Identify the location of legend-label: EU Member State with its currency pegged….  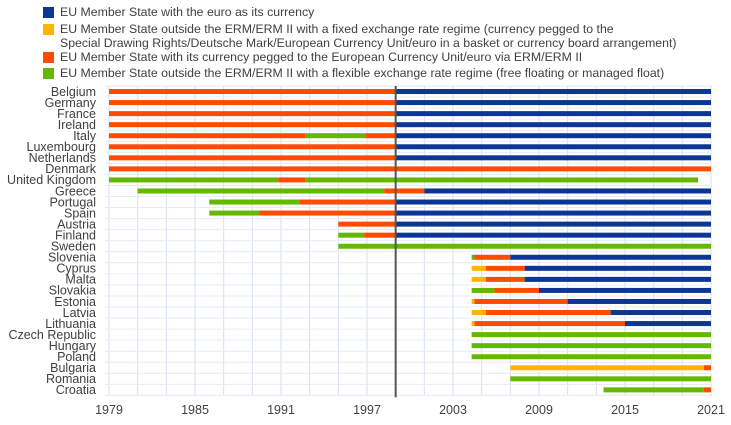
(321, 57).